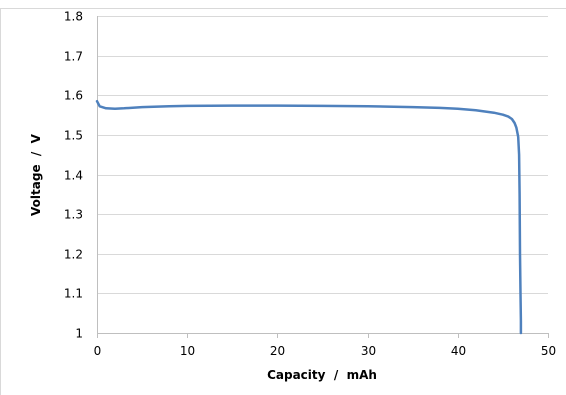  What do you see at coordinates (277, 351) in the screenshot?
I see `x-tick-label: 20` at bounding box center [277, 351].